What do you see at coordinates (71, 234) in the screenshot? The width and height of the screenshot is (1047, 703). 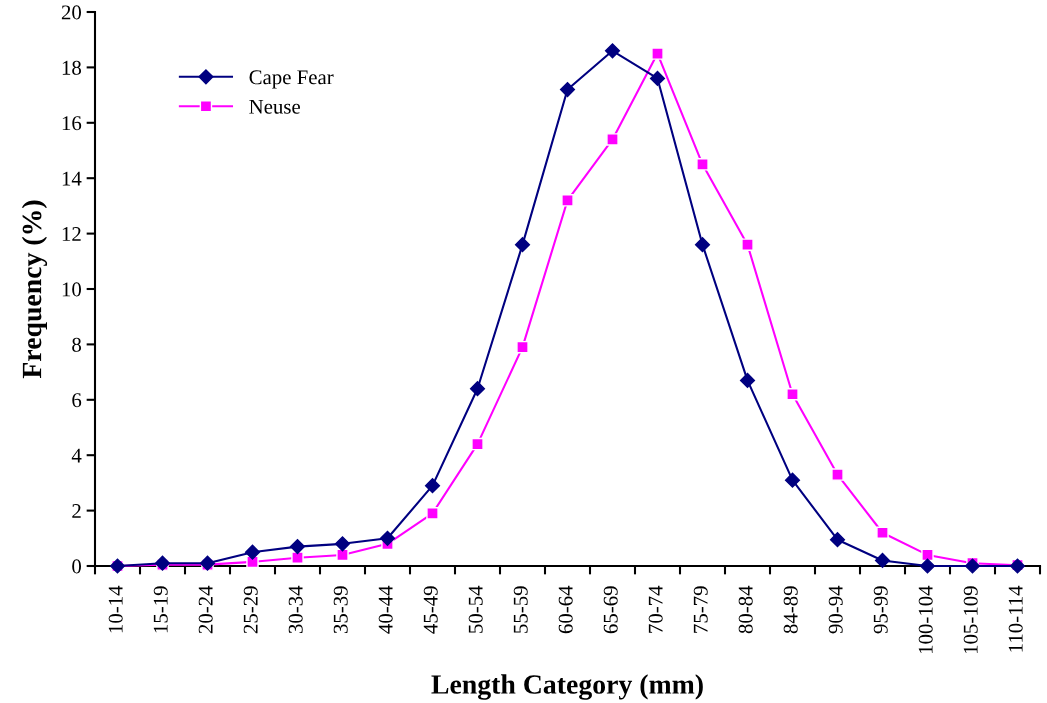 I see `y-tick-label: 12` at bounding box center [71, 234].